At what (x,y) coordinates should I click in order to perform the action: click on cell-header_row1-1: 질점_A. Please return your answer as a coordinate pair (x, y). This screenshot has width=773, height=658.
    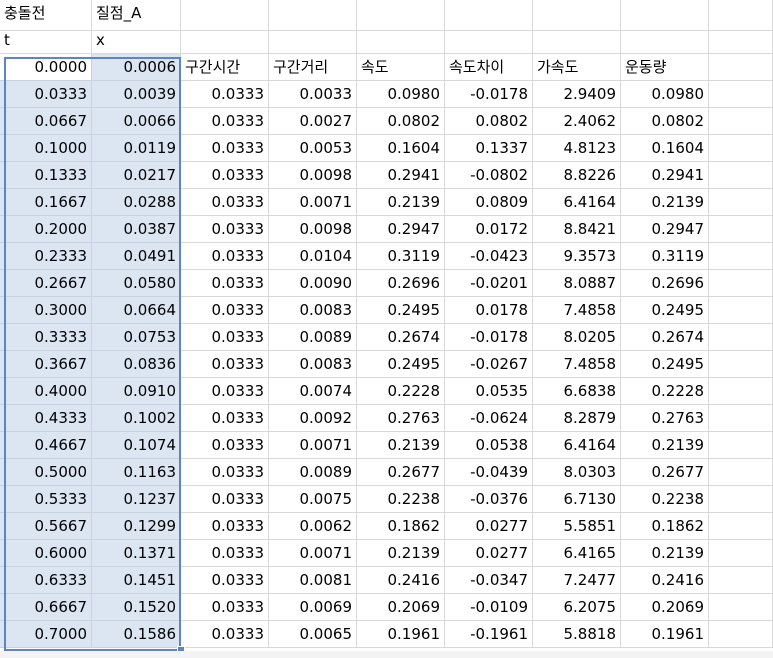
    Looking at the image, I should click on (136, 15).